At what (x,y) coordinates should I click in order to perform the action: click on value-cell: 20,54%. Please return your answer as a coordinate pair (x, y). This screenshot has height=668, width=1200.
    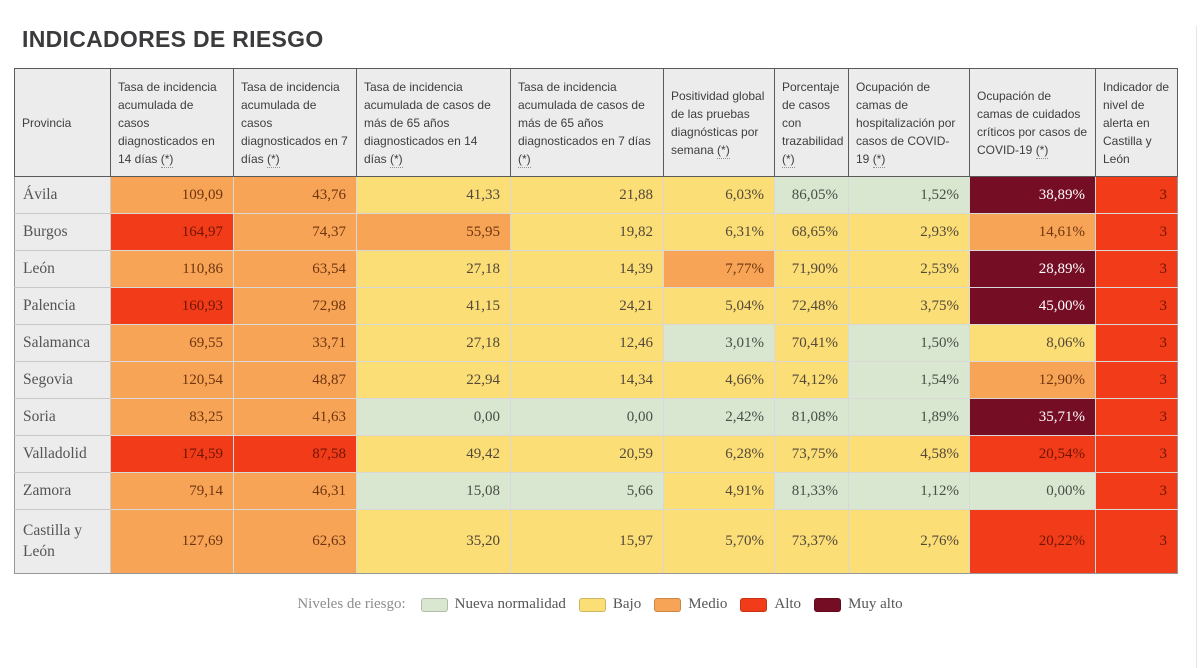
    Looking at the image, I should click on (1032, 454).